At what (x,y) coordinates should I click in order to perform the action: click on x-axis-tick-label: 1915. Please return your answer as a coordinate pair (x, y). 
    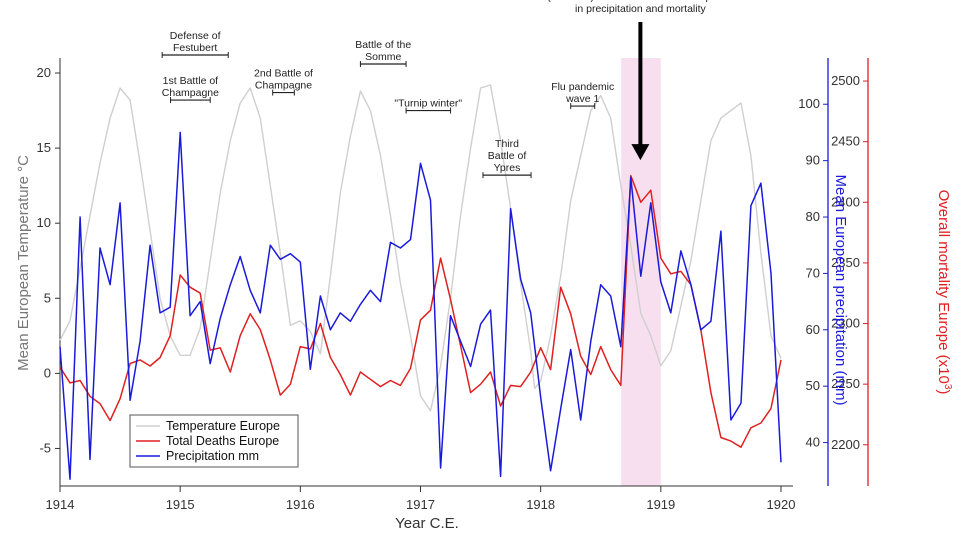
    Looking at the image, I should click on (180, 504).